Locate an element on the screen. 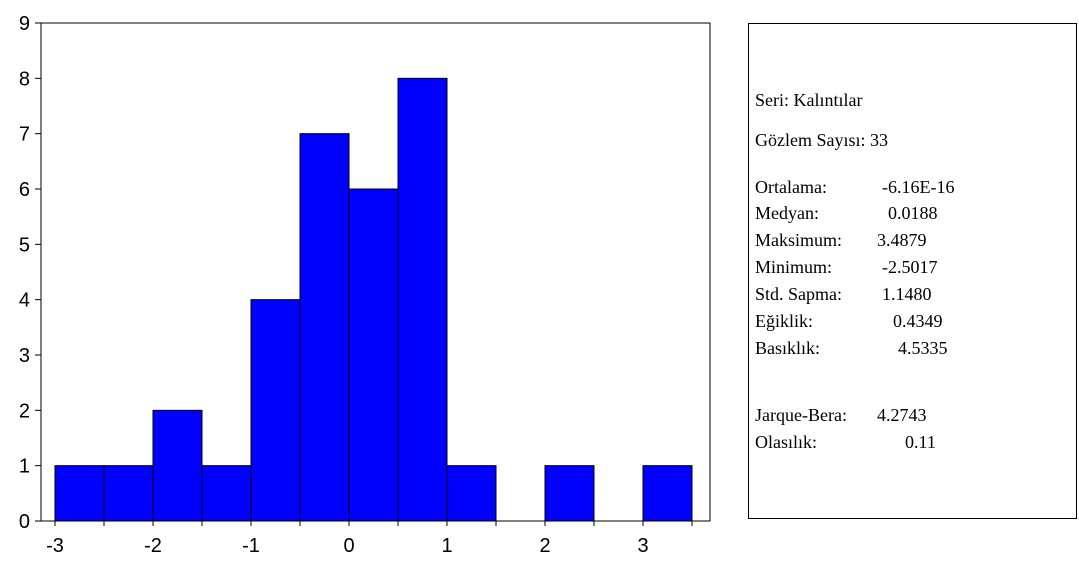  stat-value: -6.16E-16 is located at coordinates (918, 187).